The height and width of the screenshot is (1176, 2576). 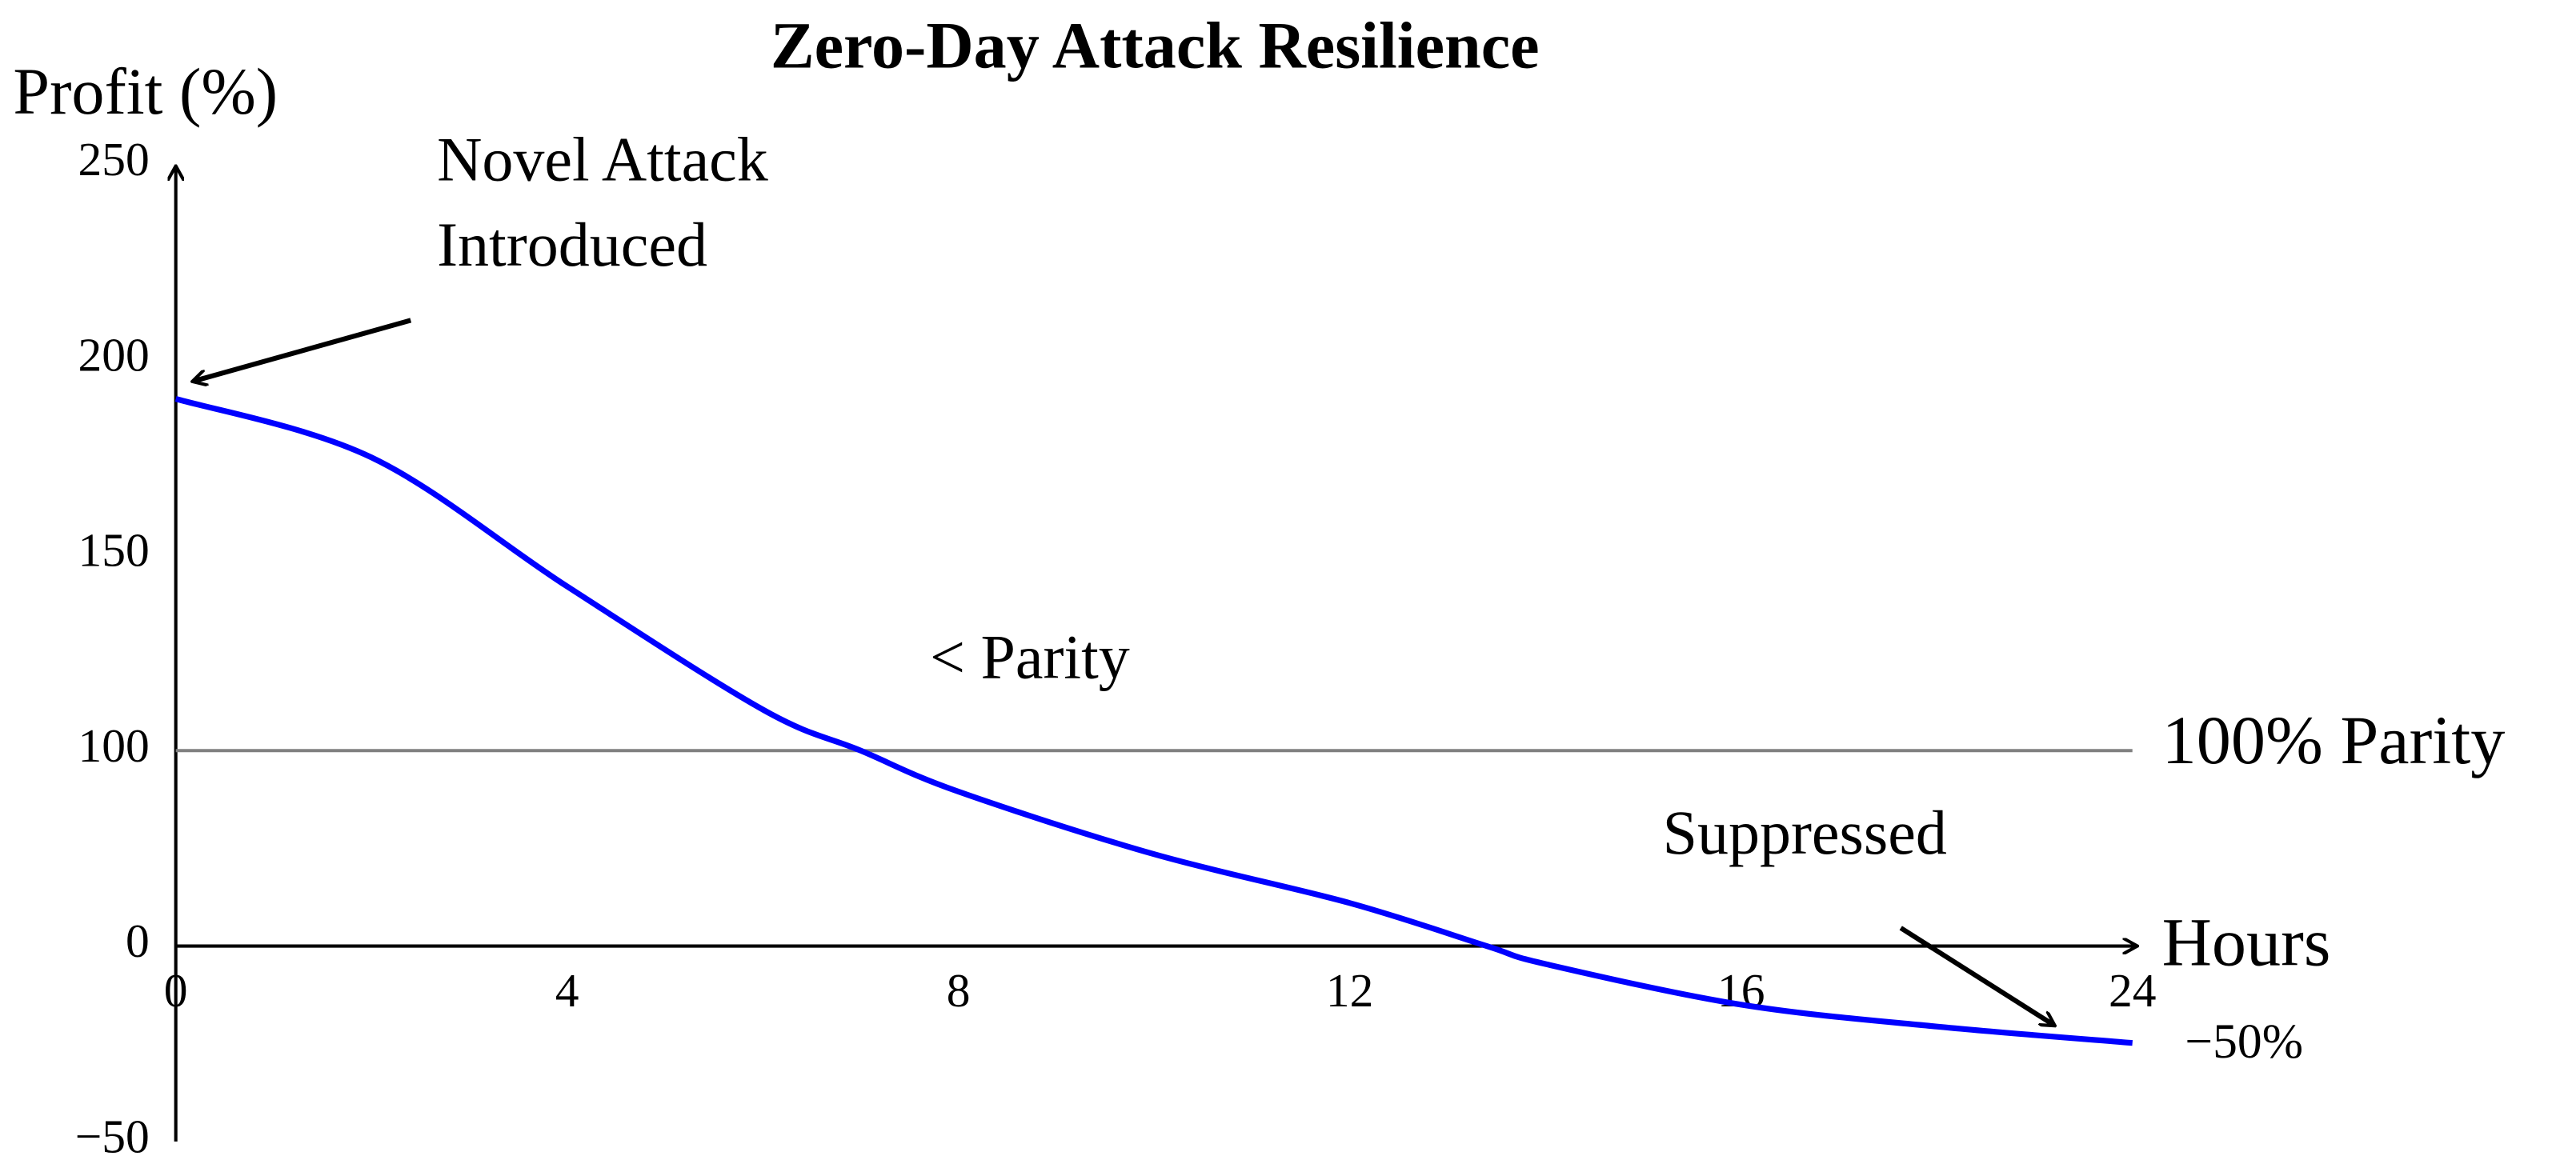 What do you see at coordinates (1155, 46) in the screenshot?
I see `chart-title: Zero-Day Attack Resilience` at bounding box center [1155, 46].